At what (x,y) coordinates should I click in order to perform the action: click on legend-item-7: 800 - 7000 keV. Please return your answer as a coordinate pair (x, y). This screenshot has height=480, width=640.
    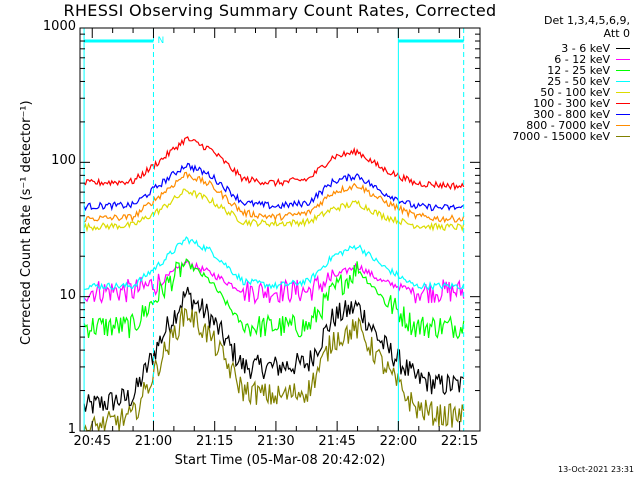
    Looking at the image, I should click on (578, 125).